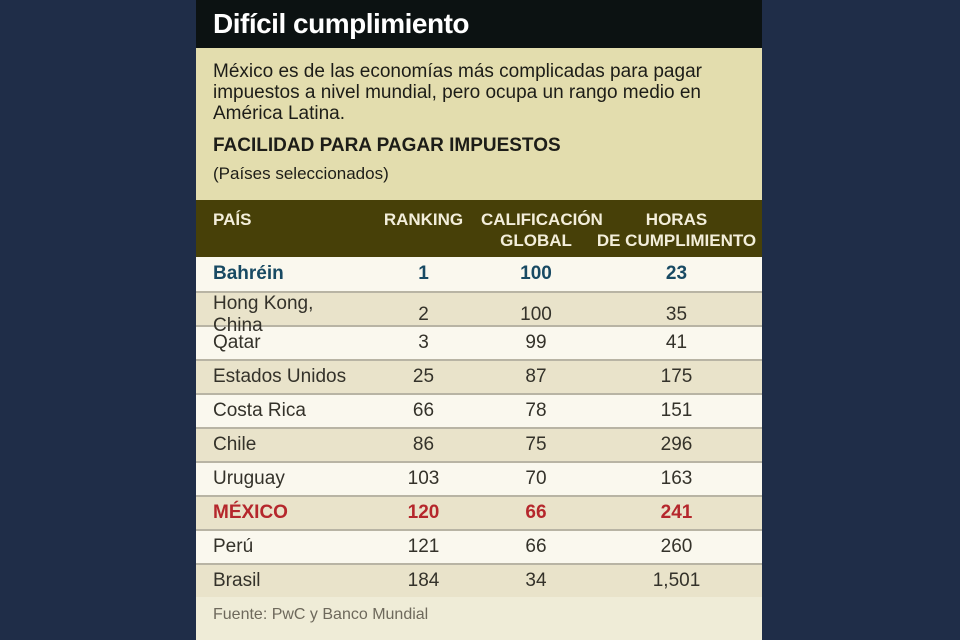 The width and height of the screenshot is (960, 640). I want to click on table-row: Uruguay 103 70 163, so click(479, 478).